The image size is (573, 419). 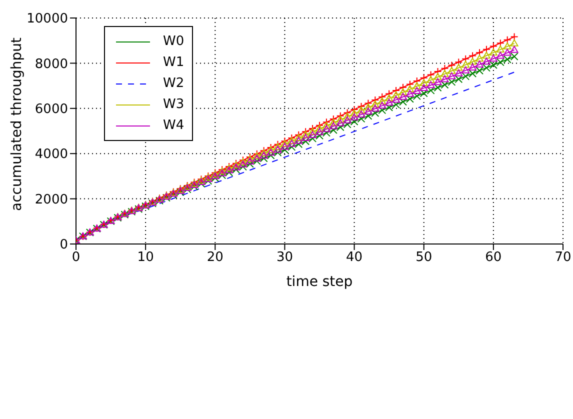 What do you see at coordinates (51, 64) in the screenshot?
I see `y-tick-label: 8000` at bounding box center [51, 64].